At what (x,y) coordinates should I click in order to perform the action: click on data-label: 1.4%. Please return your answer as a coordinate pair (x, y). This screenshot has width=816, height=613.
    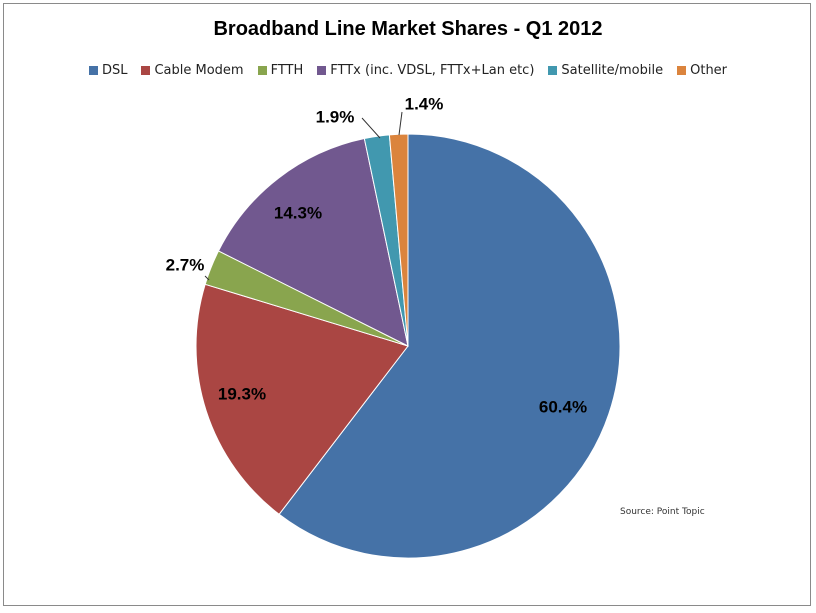
    Looking at the image, I should click on (424, 103).